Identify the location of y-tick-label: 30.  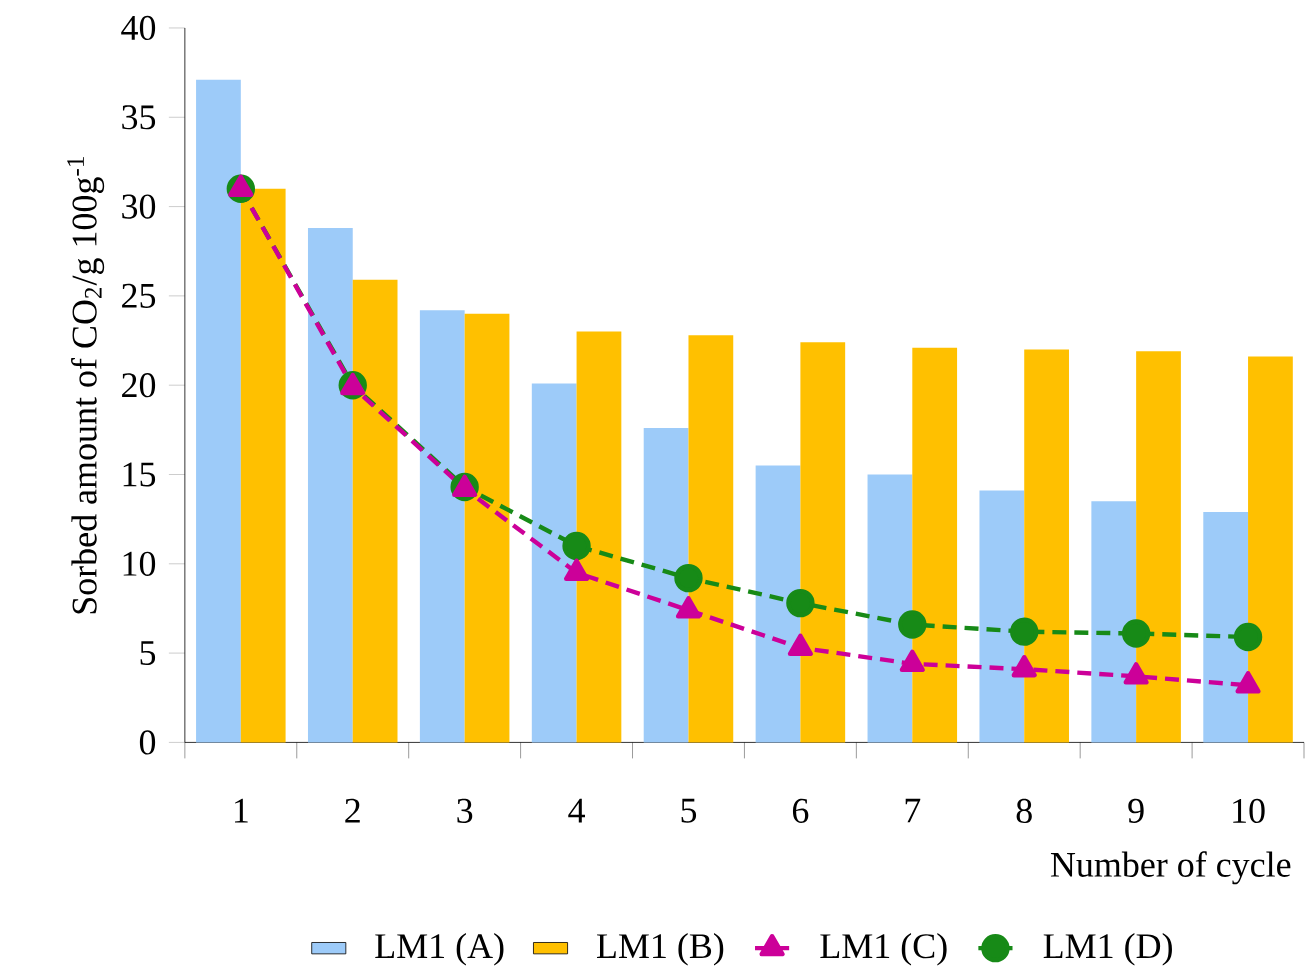
(139, 206).